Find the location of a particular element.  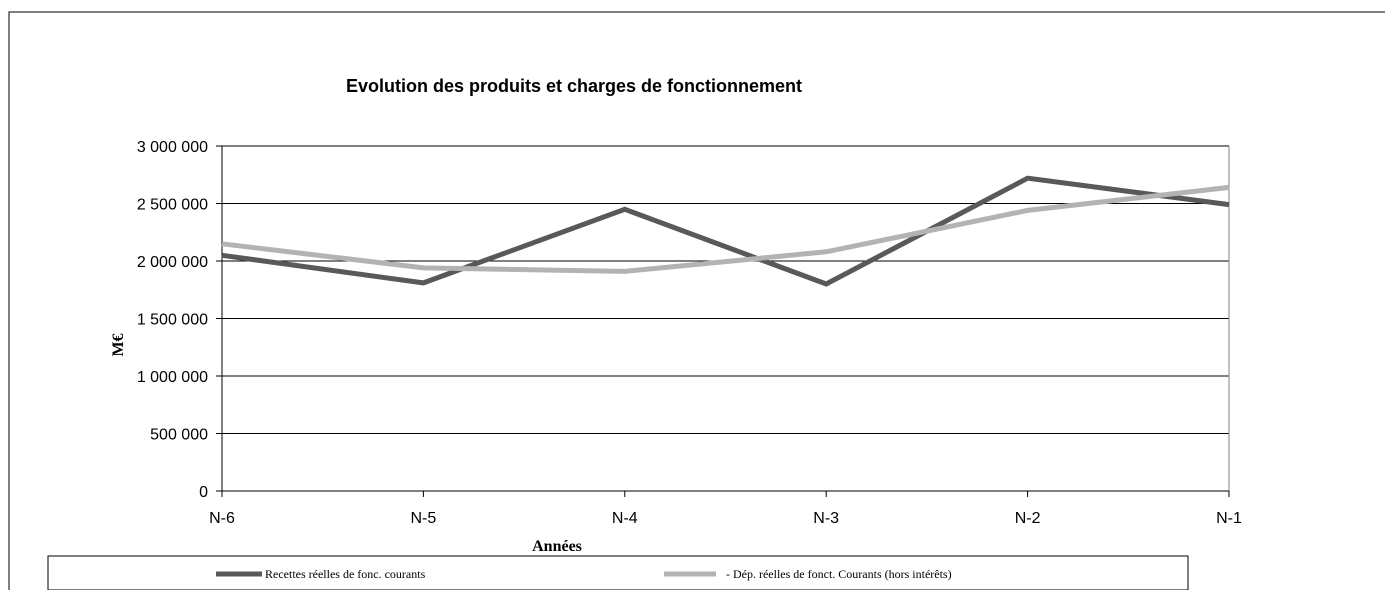

y-tick-label: 1 500 000 is located at coordinates (172, 320).